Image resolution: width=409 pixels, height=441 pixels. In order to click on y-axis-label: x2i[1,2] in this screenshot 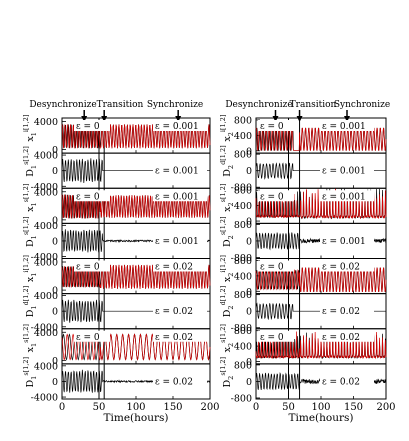, I will do `click(227, 128)`.